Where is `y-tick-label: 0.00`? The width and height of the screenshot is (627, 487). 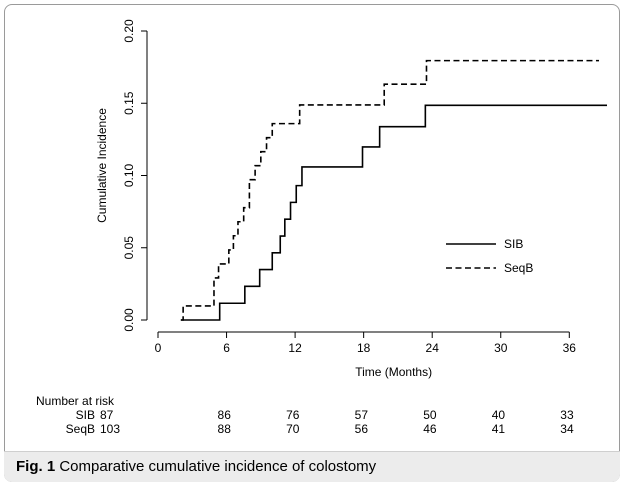
y-tick-label: 0.00 is located at coordinates (129, 320).